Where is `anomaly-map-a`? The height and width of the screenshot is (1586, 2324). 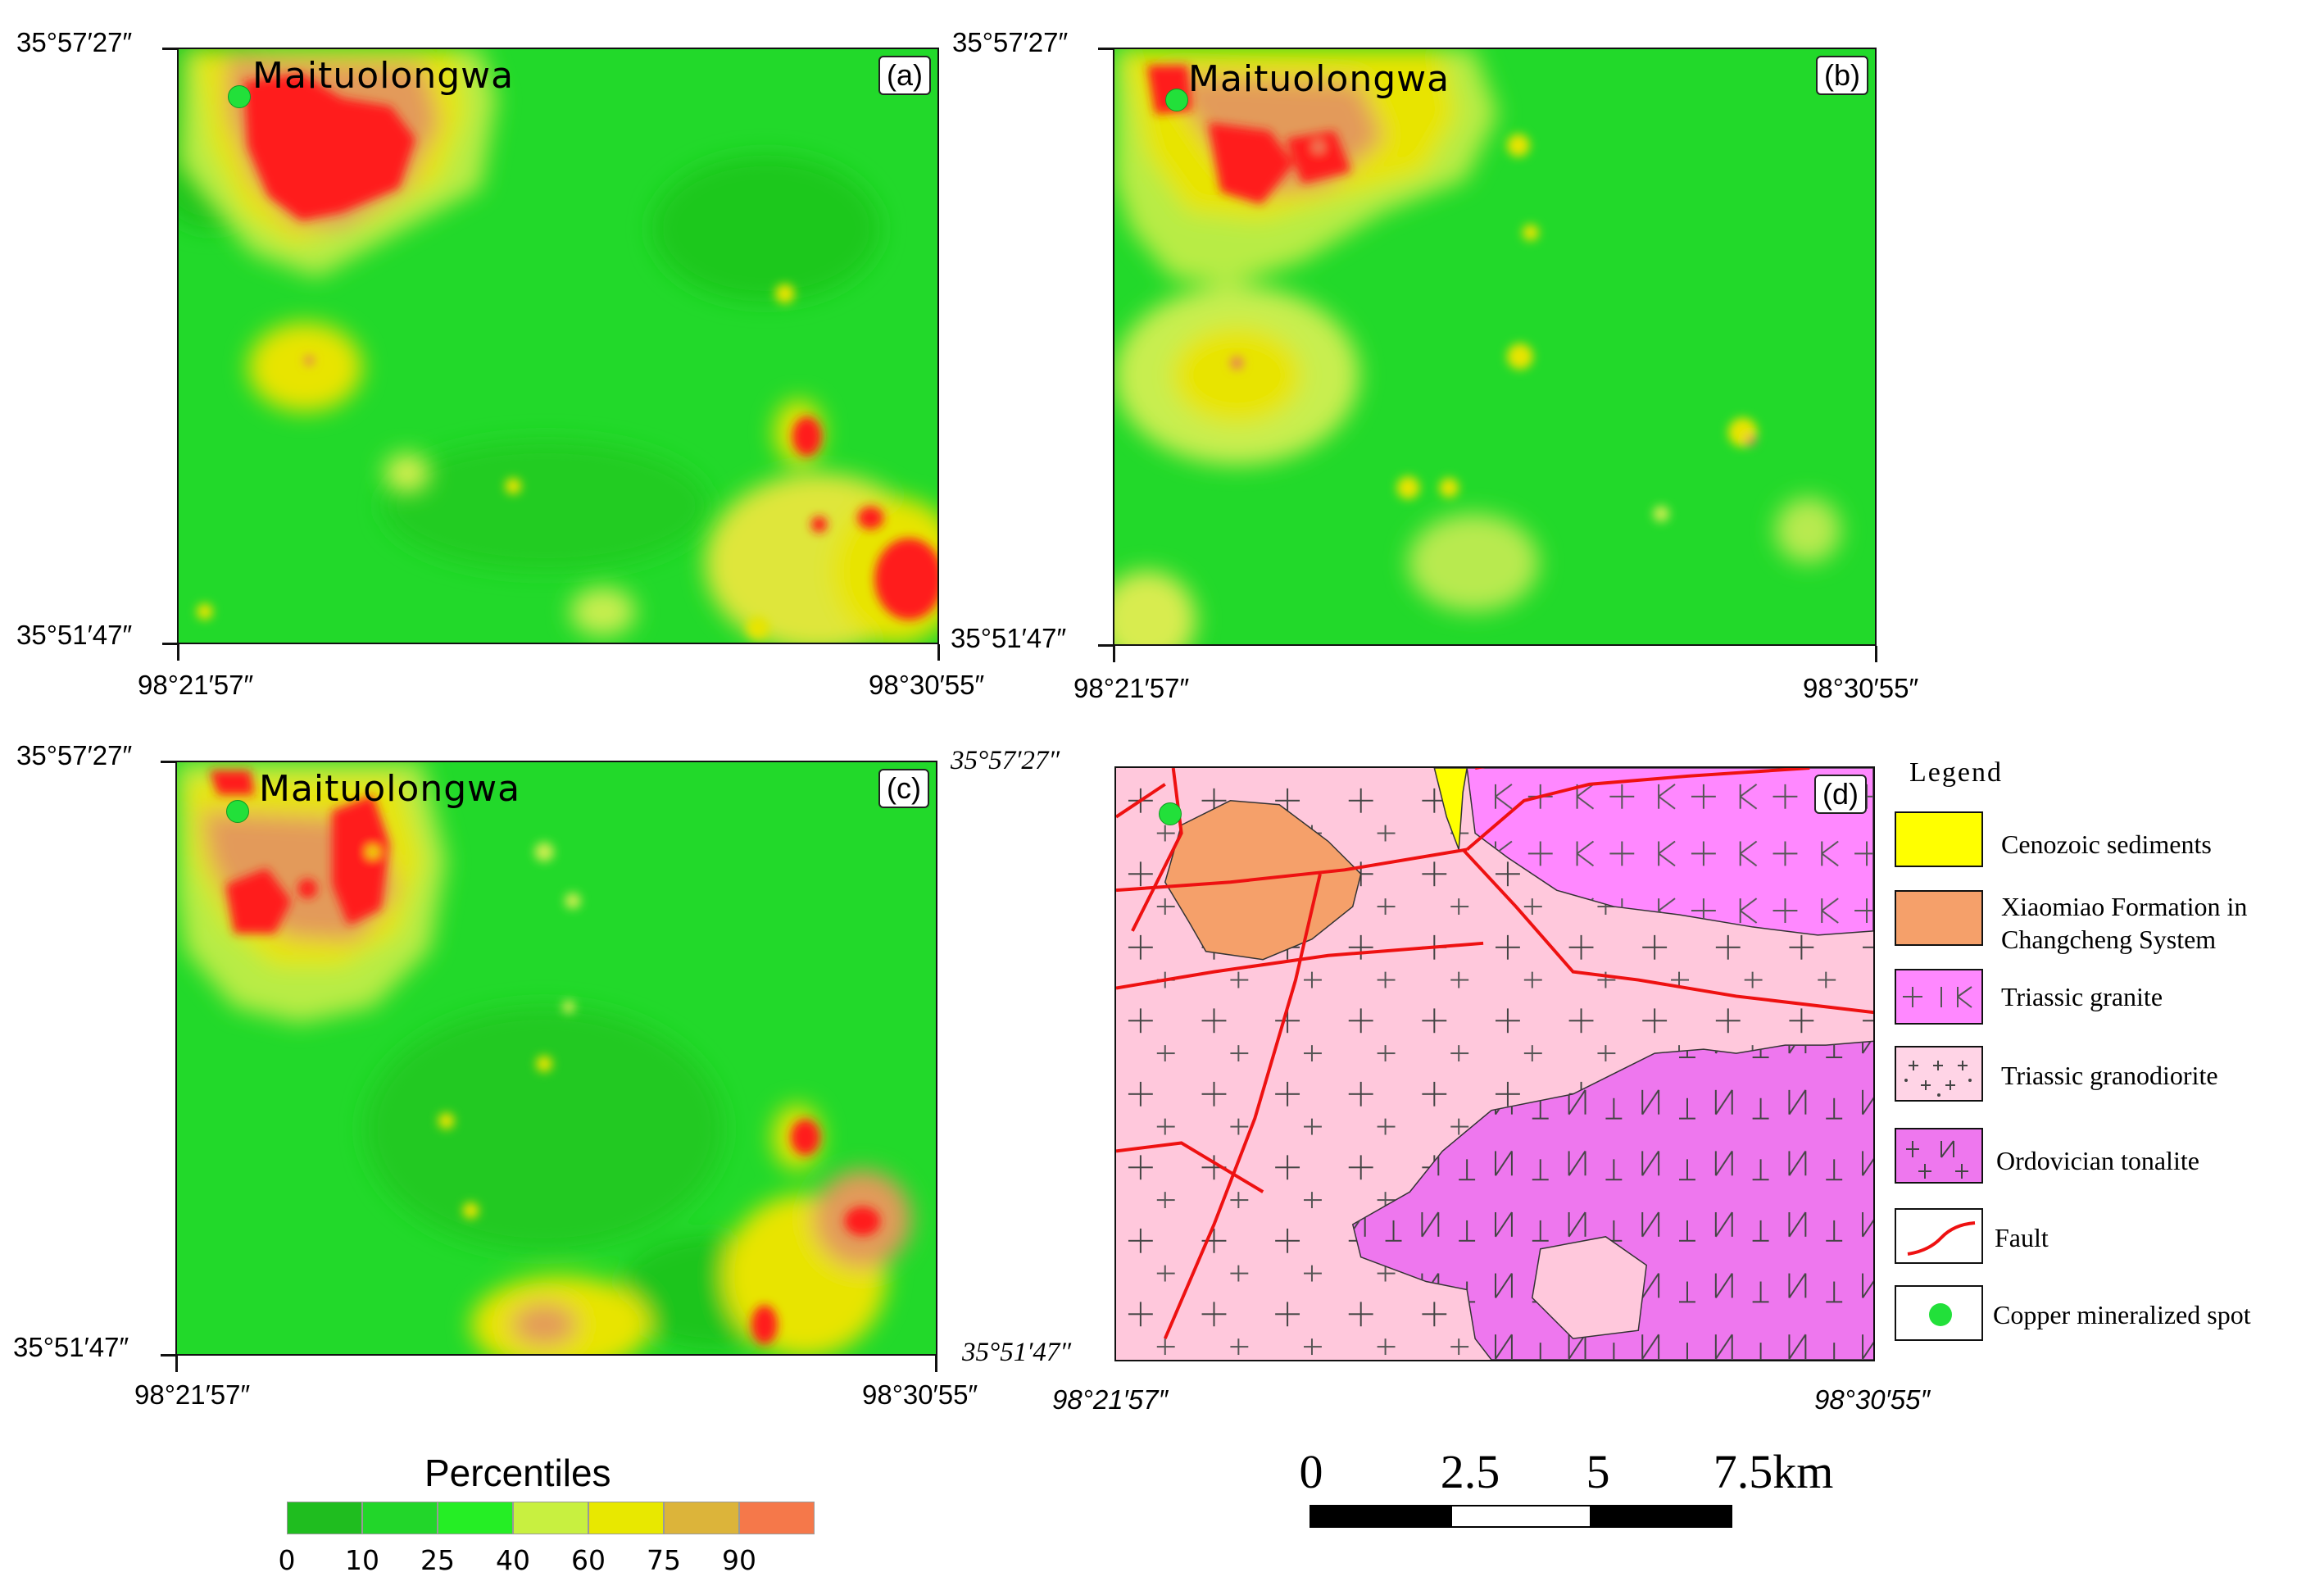 anomaly-map-a is located at coordinates (558, 346).